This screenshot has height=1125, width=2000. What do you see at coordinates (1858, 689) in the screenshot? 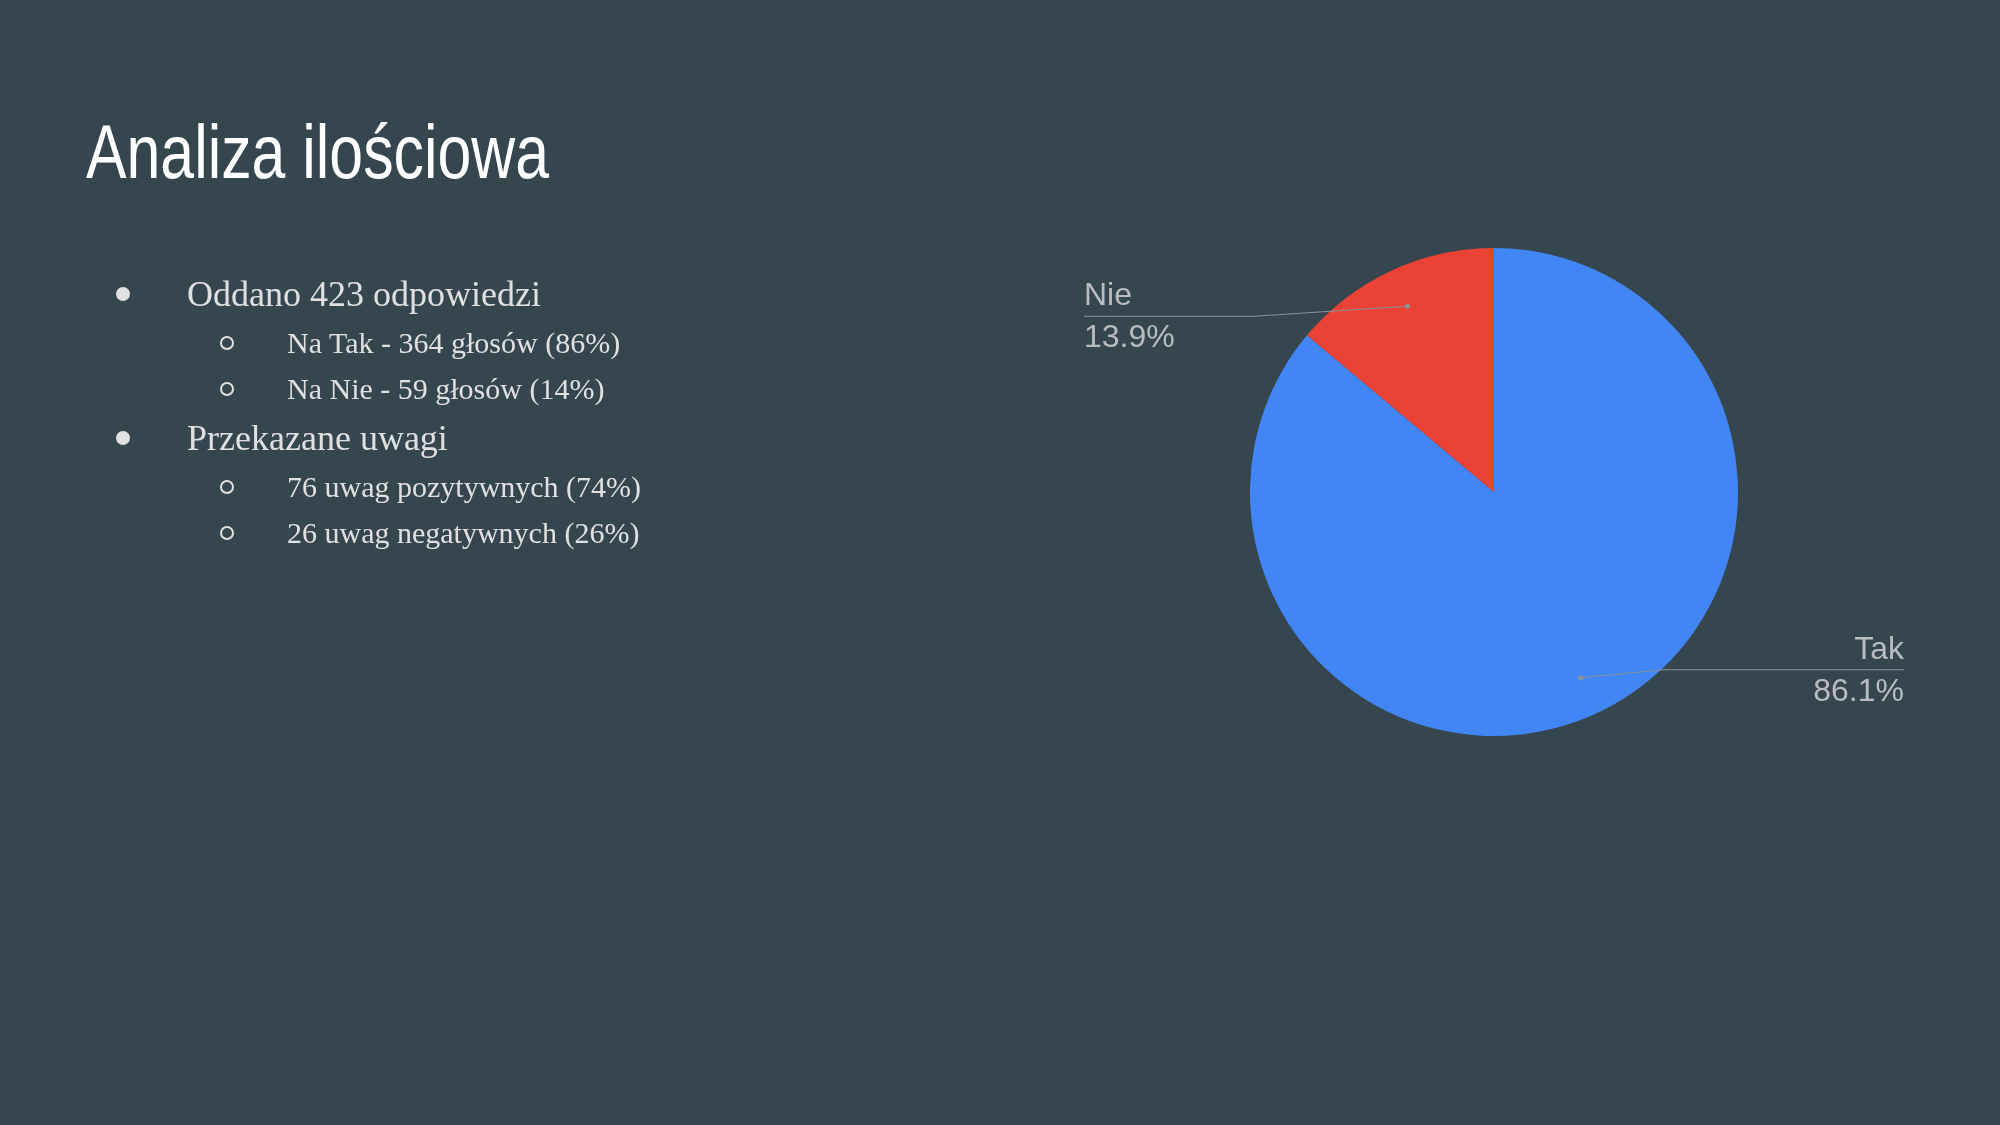
I see `data-label: 86.1%` at bounding box center [1858, 689].